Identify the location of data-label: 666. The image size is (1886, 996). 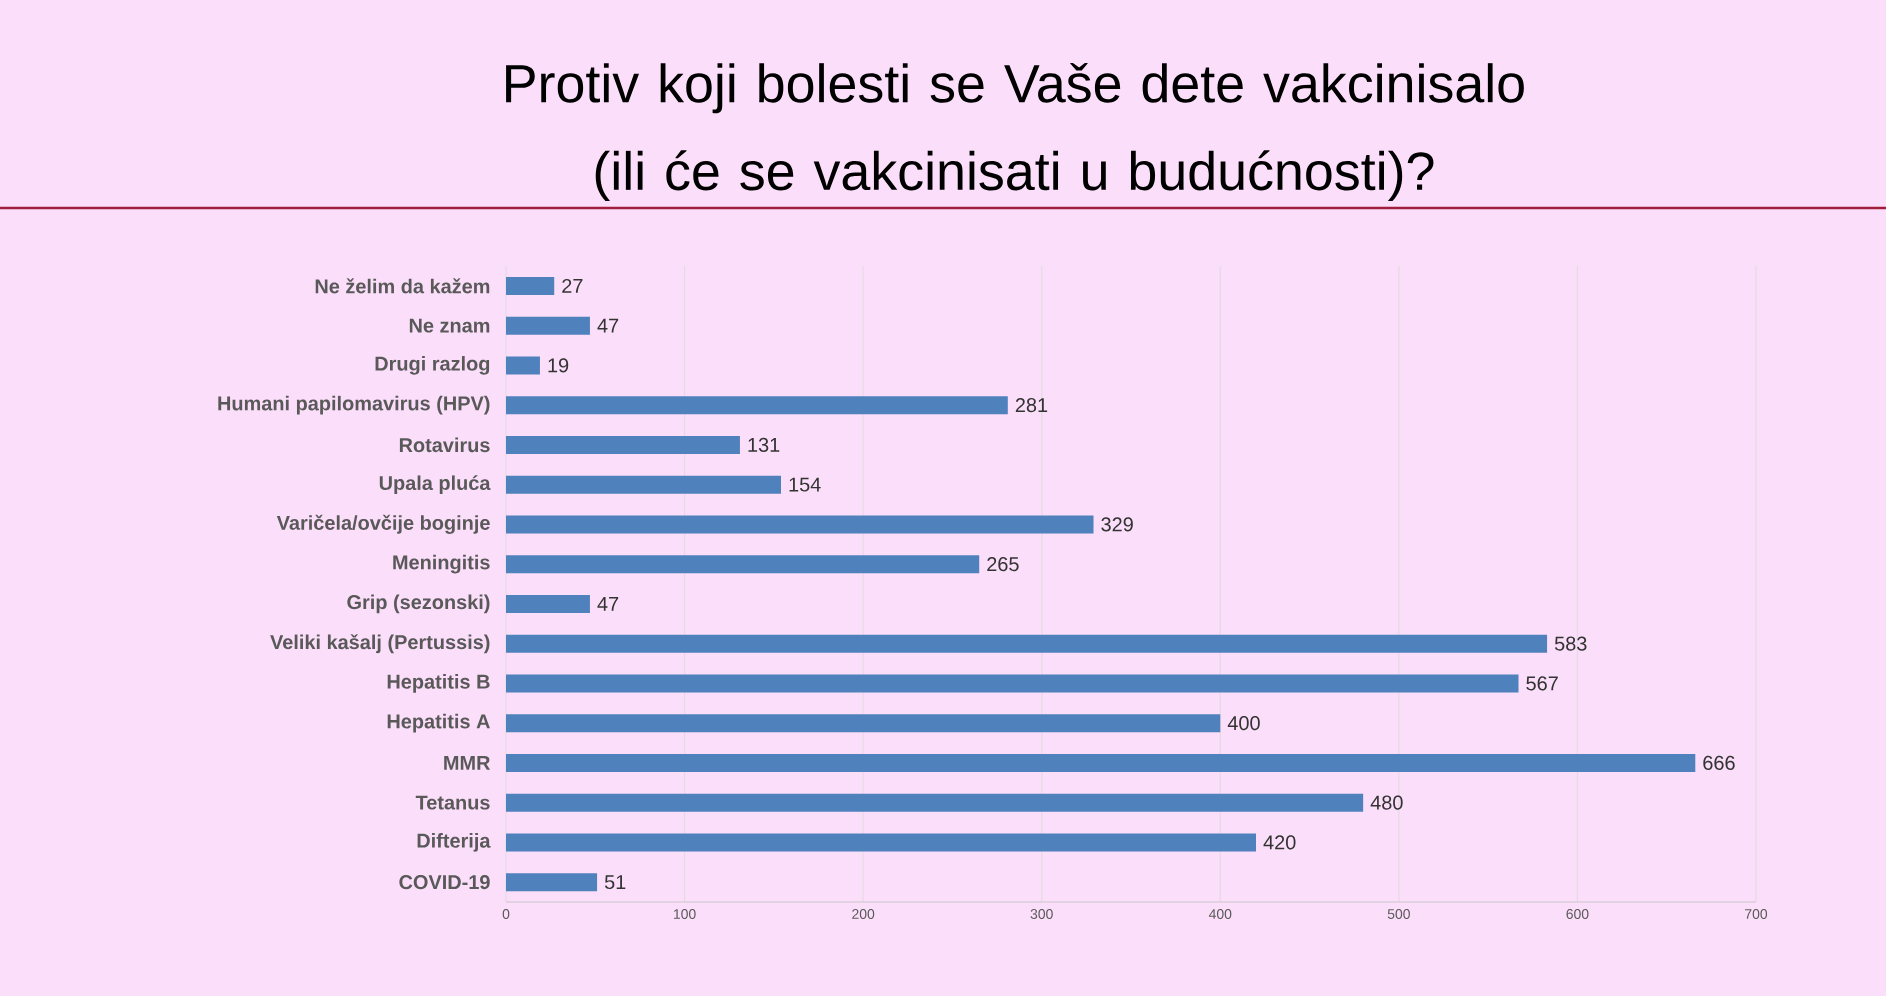
(1719, 762).